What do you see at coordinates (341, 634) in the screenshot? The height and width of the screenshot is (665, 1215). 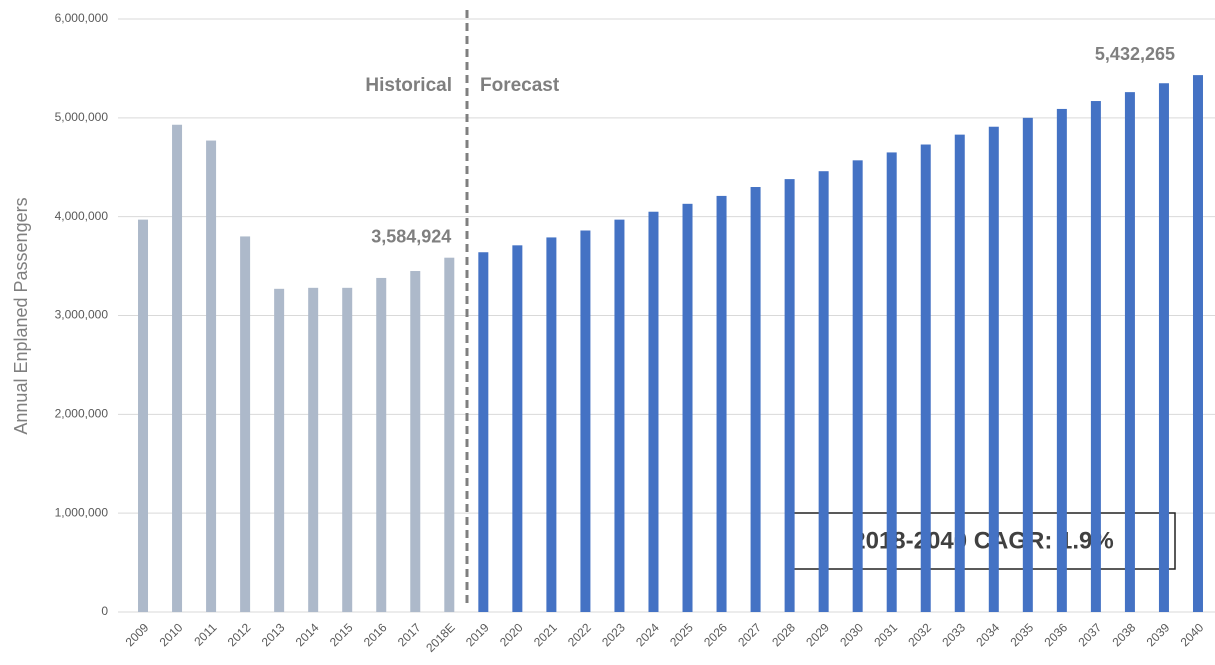 I see `x-tick-label: 2015` at bounding box center [341, 634].